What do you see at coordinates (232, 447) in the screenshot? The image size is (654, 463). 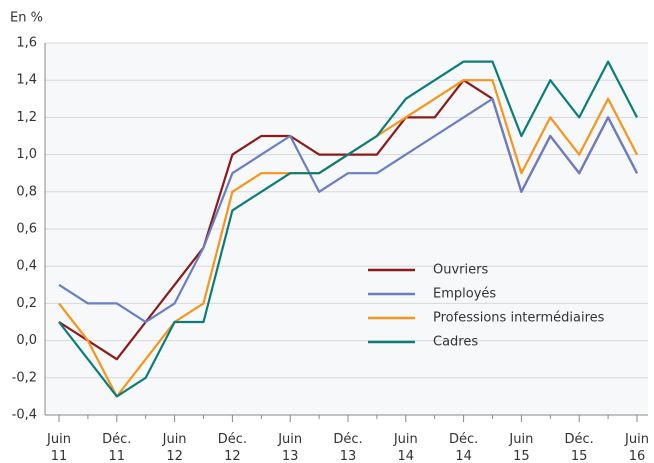 I see `x-tick-label: Déc. 12` at bounding box center [232, 447].